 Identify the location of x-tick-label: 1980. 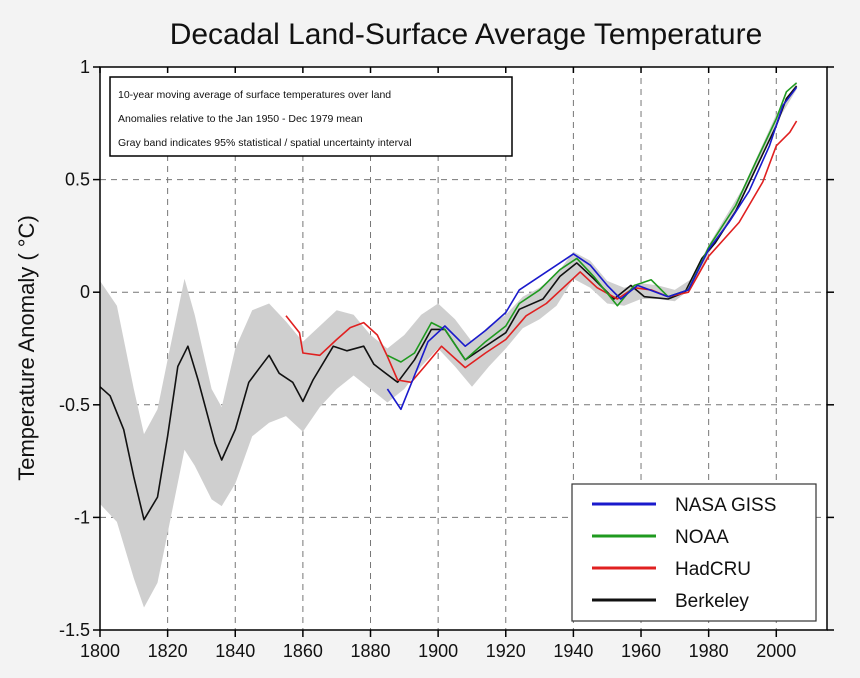
(709, 651).